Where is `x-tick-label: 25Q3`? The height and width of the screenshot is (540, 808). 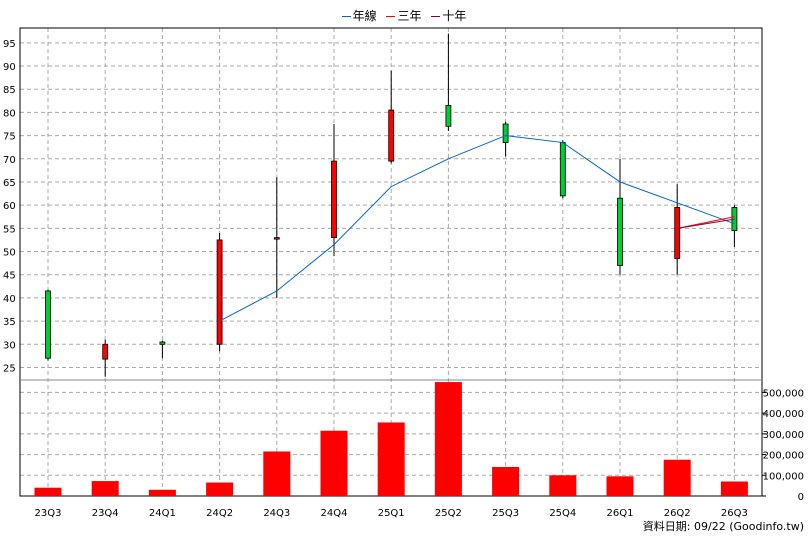 x-tick-label: 25Q3 is located at coordinates (505, 513).